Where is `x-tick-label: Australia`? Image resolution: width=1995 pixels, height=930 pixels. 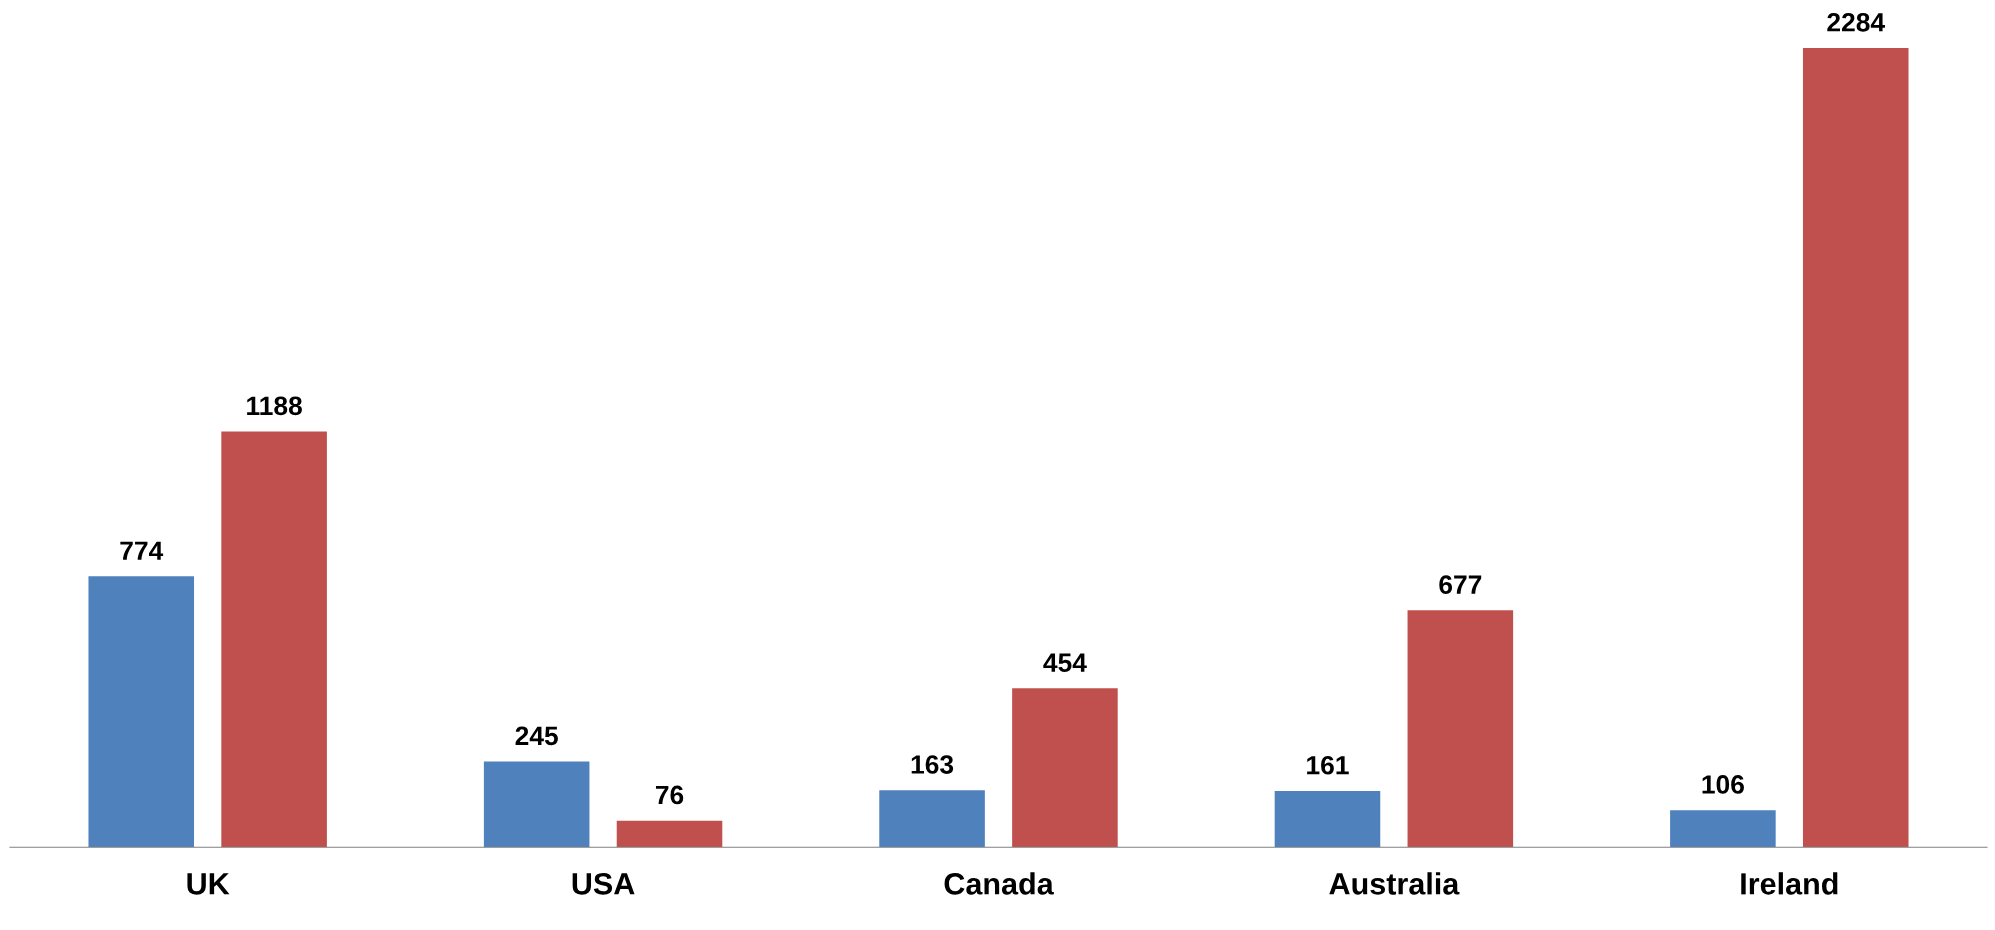
x-tick-label: Australia is located at coordinates (1394, 883).